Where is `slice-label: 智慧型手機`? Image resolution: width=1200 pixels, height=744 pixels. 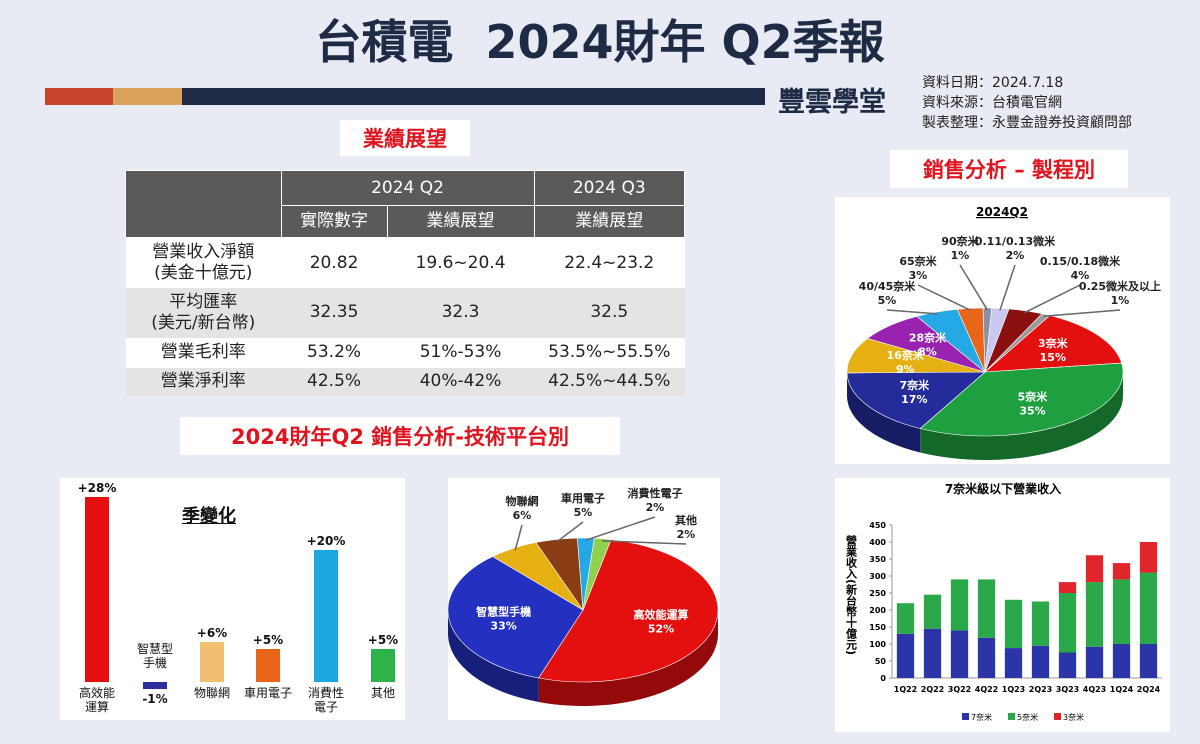
slice-label: 智慧型手機 is located at coordinates (503, 612).